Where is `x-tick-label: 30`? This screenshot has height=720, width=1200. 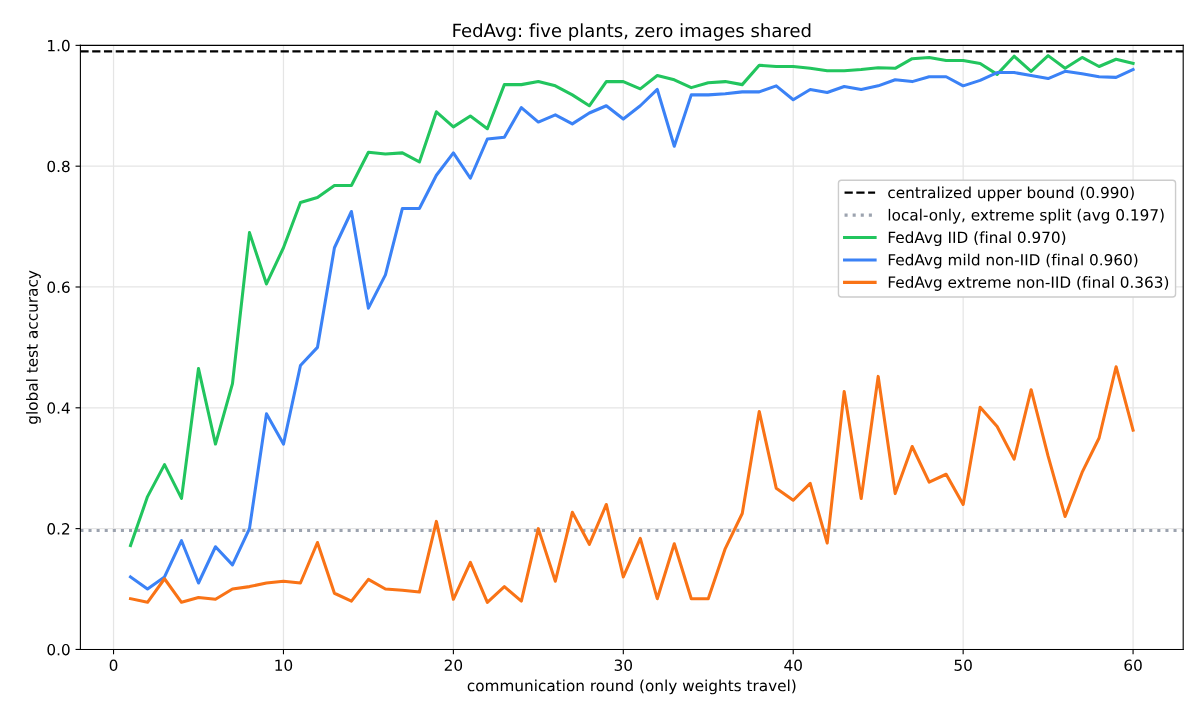
x-tick-label: 30 is located at coordinates (623, 665).